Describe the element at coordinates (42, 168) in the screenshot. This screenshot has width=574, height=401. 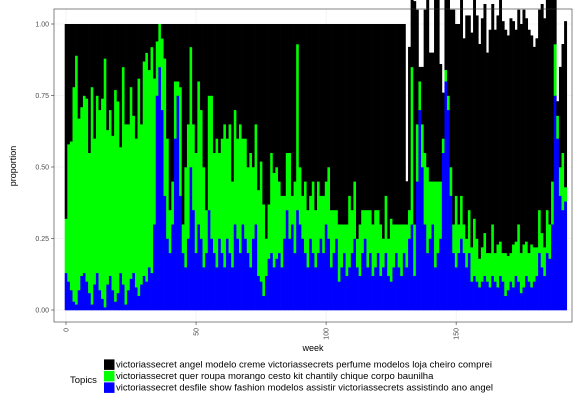
I see `y-tick-label: 0.50` at that location.